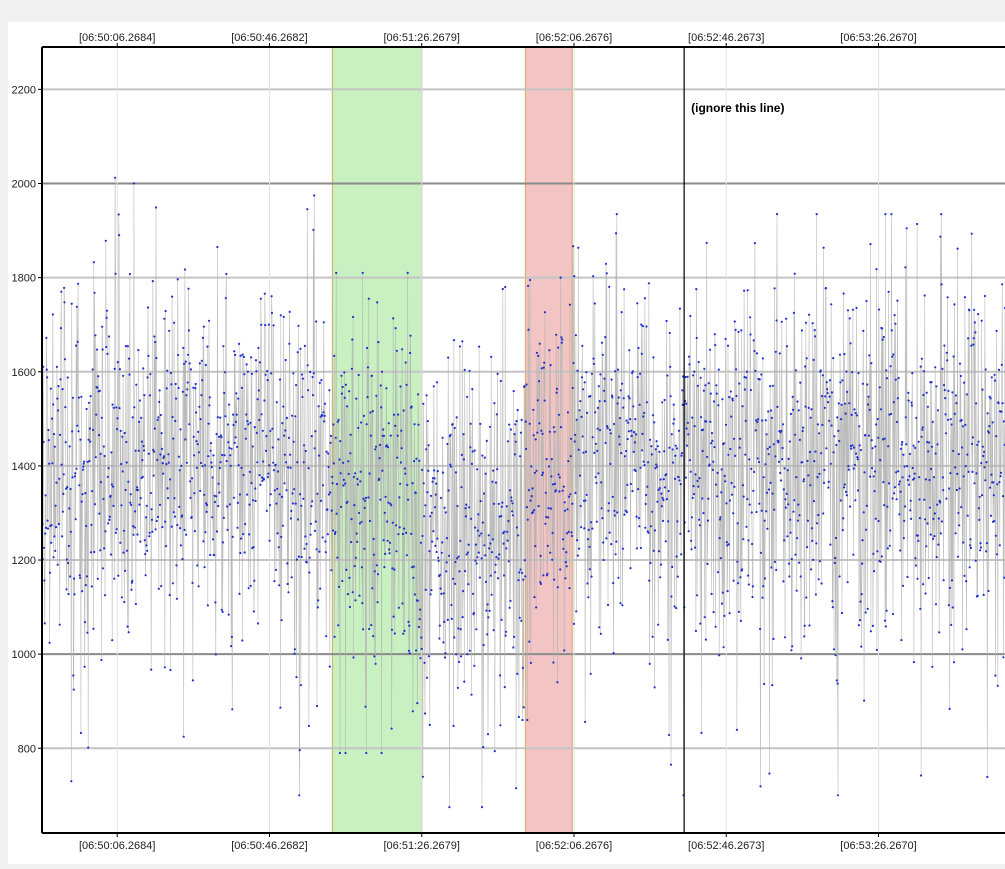  What do you see at coordinates (878, 38) in the screenshot?
I see `x-tick-label-top: [06:53:26.2670]` at bounding box center [878, 38].